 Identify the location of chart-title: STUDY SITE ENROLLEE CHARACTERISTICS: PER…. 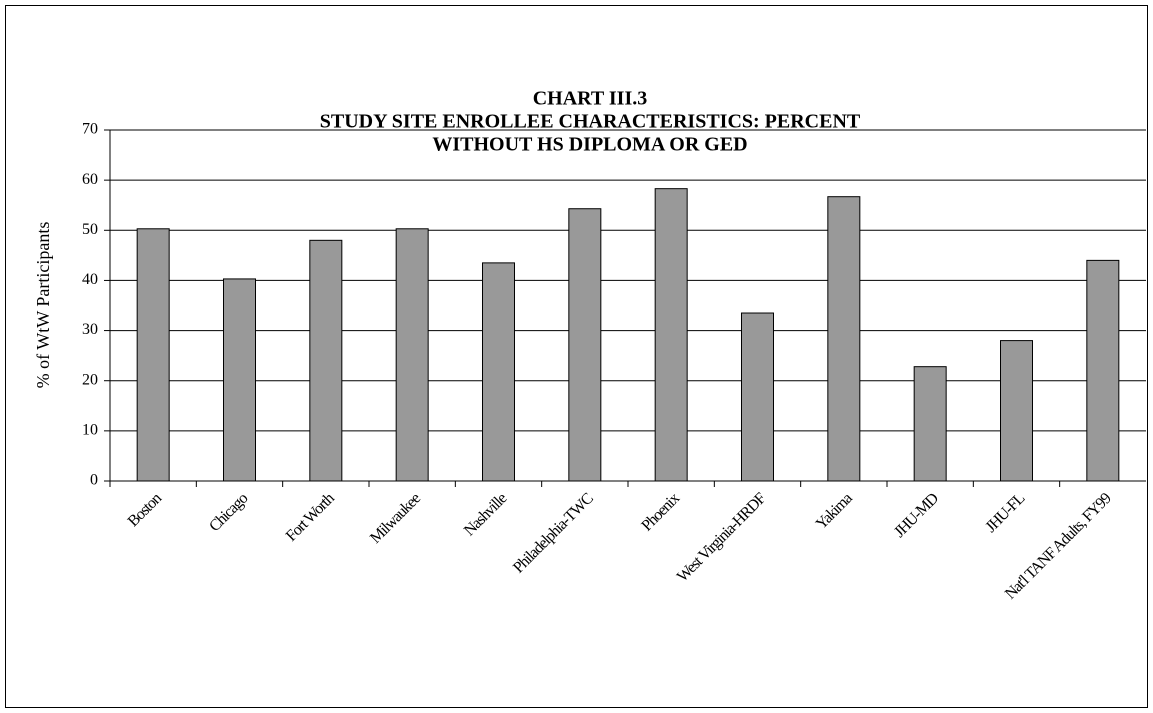
(590, 122).